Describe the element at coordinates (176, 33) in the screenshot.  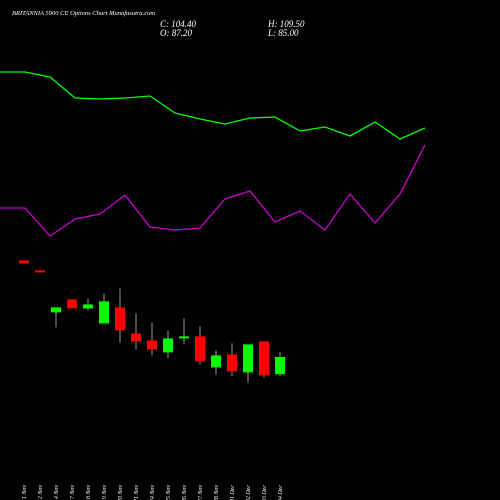
I see `info-open: O: 87.20` at that location.